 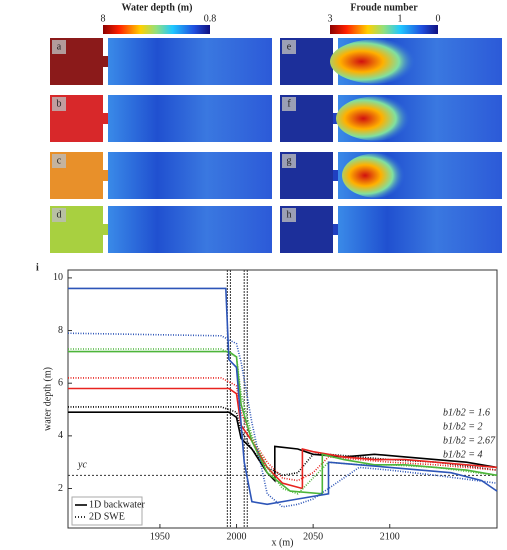 What do you see at coordinates (82, 465) in the screenshot?
I see `critical-depth-label: yc` at bounding box center [82, 465].